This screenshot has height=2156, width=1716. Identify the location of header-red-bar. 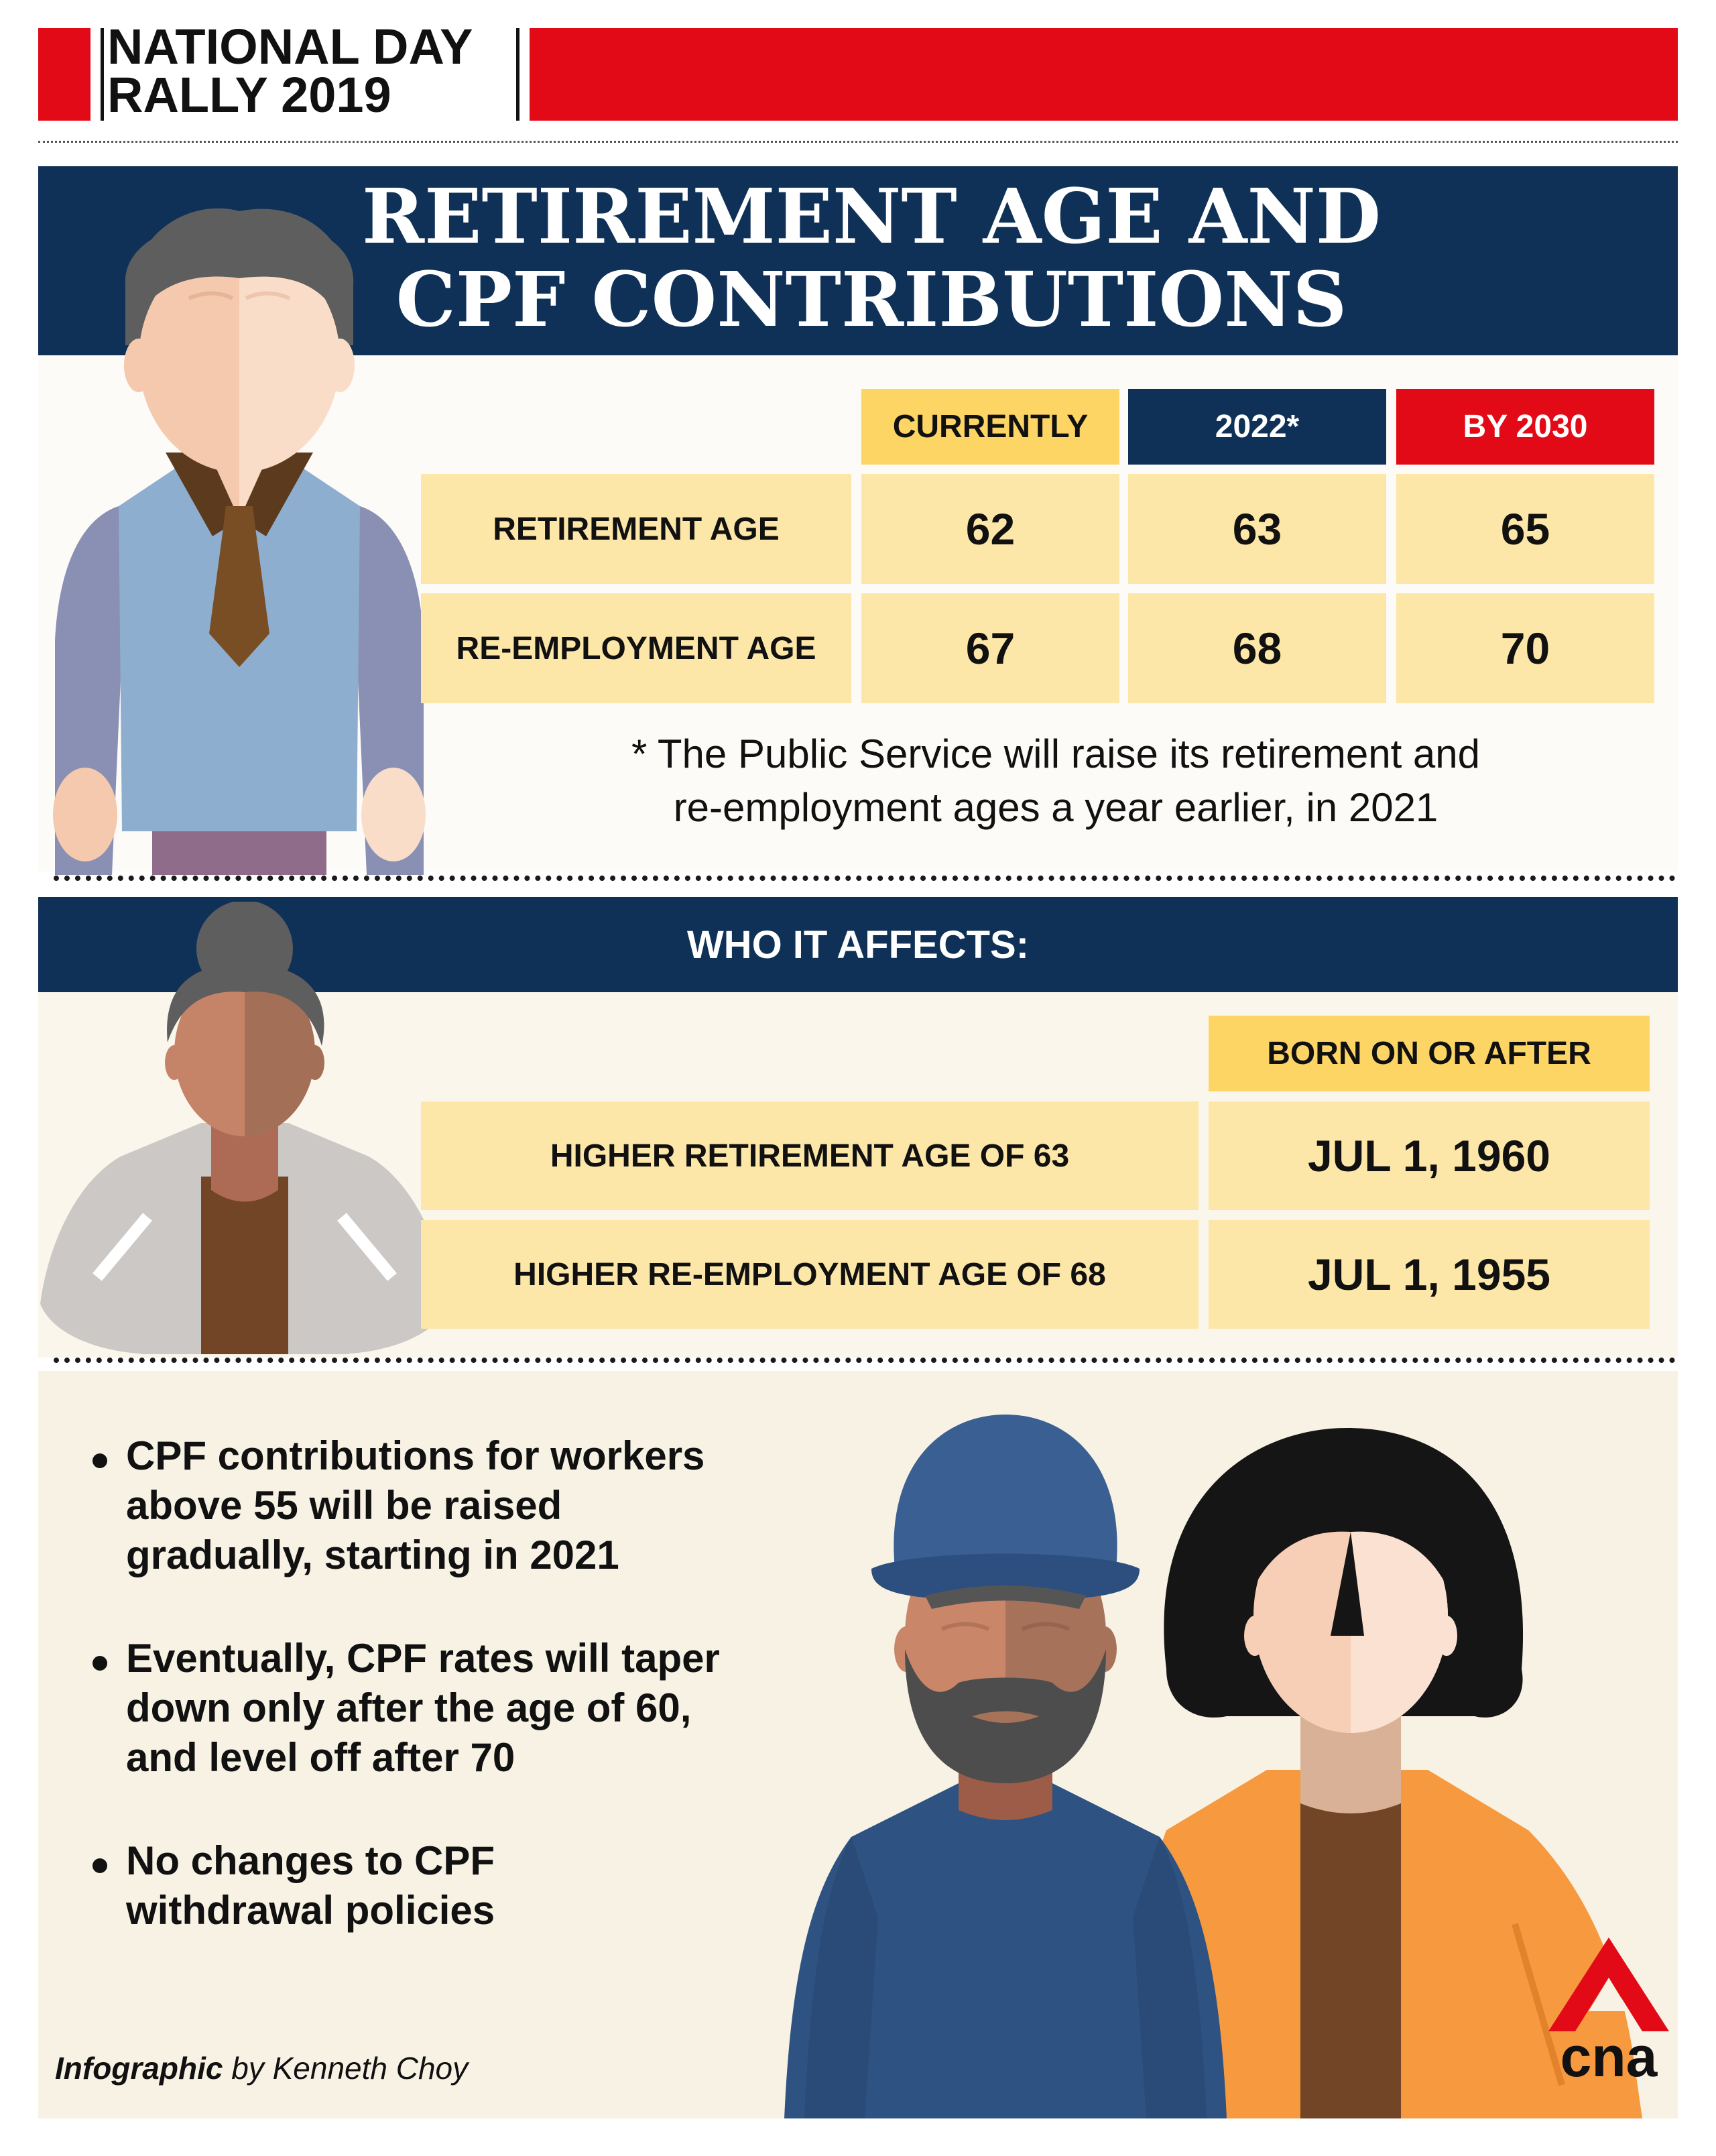
(1104, 74).